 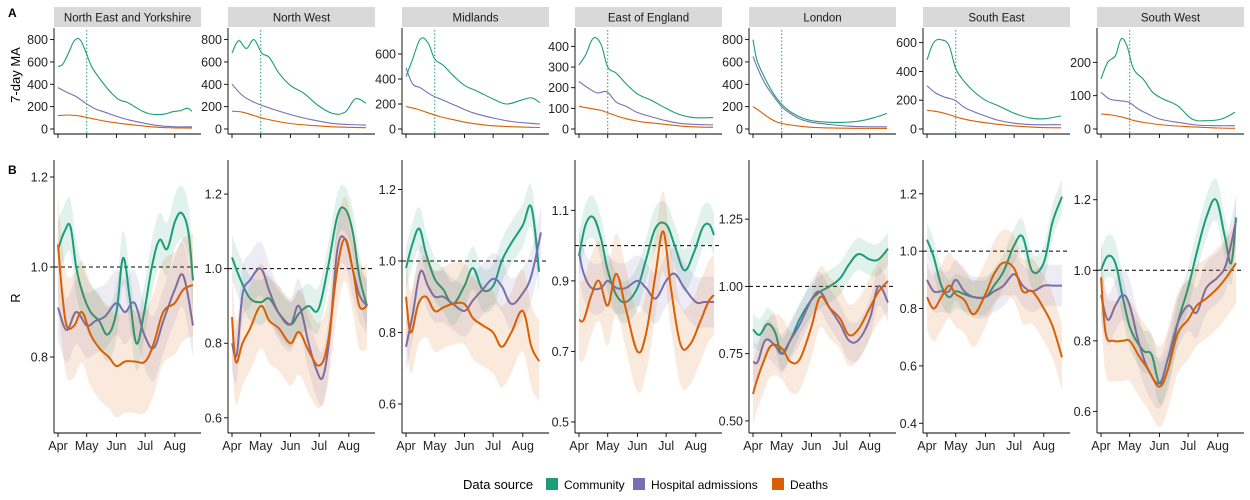 I want to click on y-tick-label: 0.5, so click(x=560, y=422).